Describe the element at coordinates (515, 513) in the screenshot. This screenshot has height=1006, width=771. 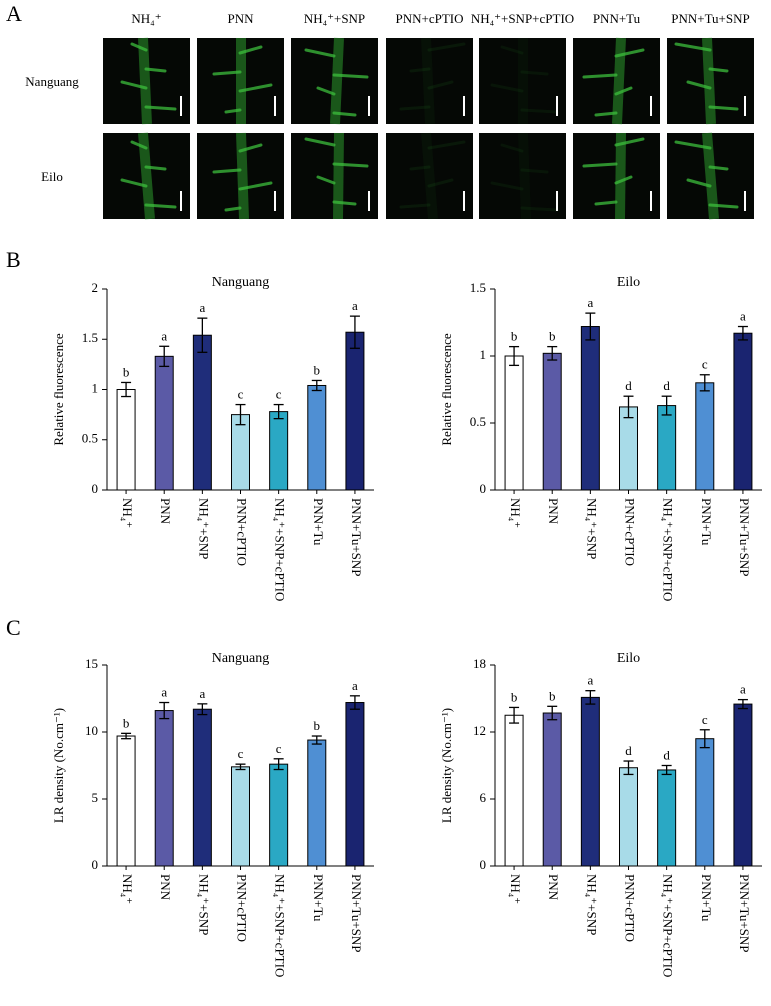
I see `x-tick-label: NH₄⁺` at that location.